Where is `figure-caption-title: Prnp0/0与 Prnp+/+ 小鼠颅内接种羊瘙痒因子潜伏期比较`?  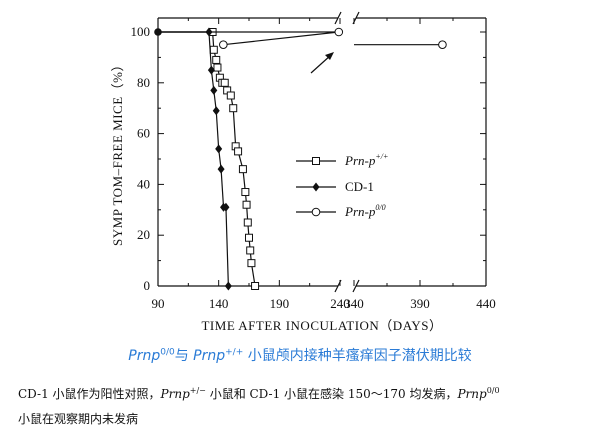
figure-caption-title: Prnp0/0与 Prnp+/+ 小鼠颅内接种羊瘙痒因子潜伏期比较 is located at coordinates (300, 355).